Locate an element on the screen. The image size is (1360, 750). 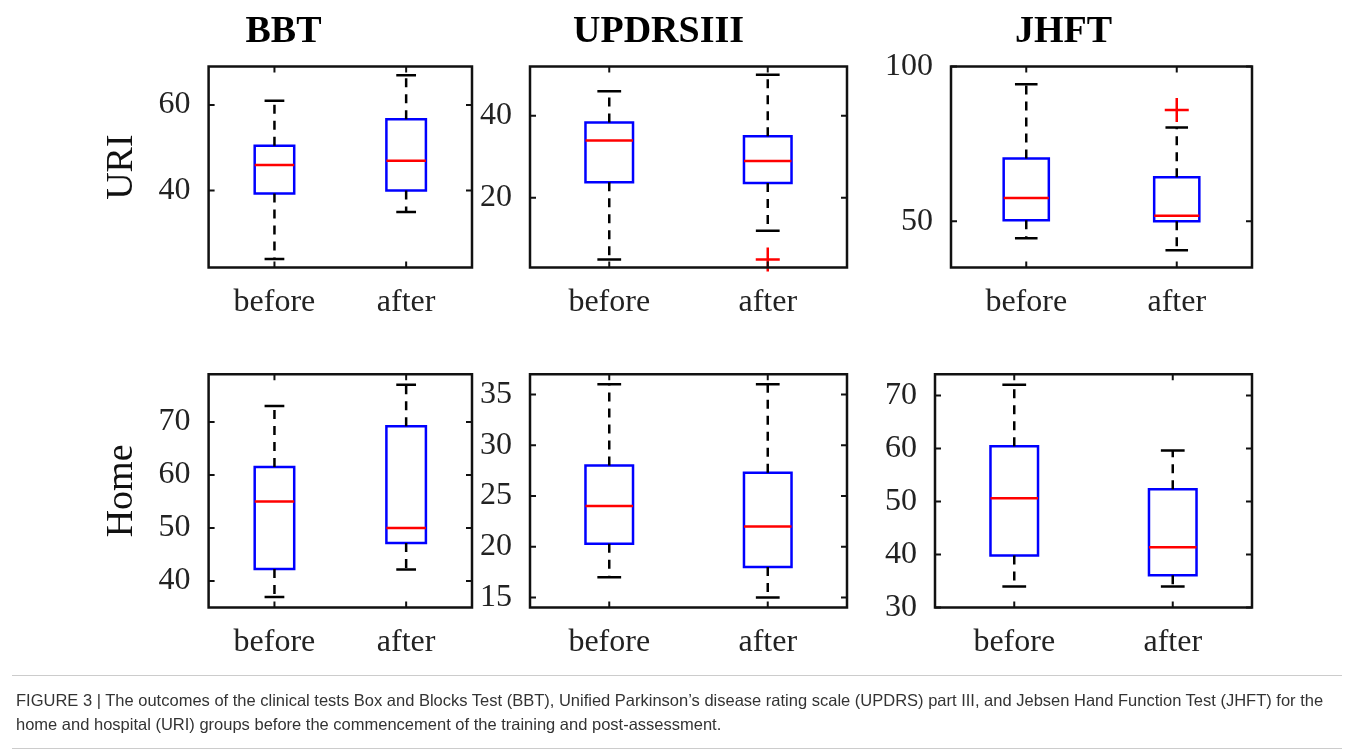
caption: FIGURE 3 | The outcomes of the clinical tests Box and Blocks Test (BBT), Unified Parkinson’s disease rating scale (UPDRS) part III, and Jebsen Hand Function Test (JHFT) for the home and hospital (URI) groups before the commencement of the training and post-assessment. is located at coordinates (670, 712).